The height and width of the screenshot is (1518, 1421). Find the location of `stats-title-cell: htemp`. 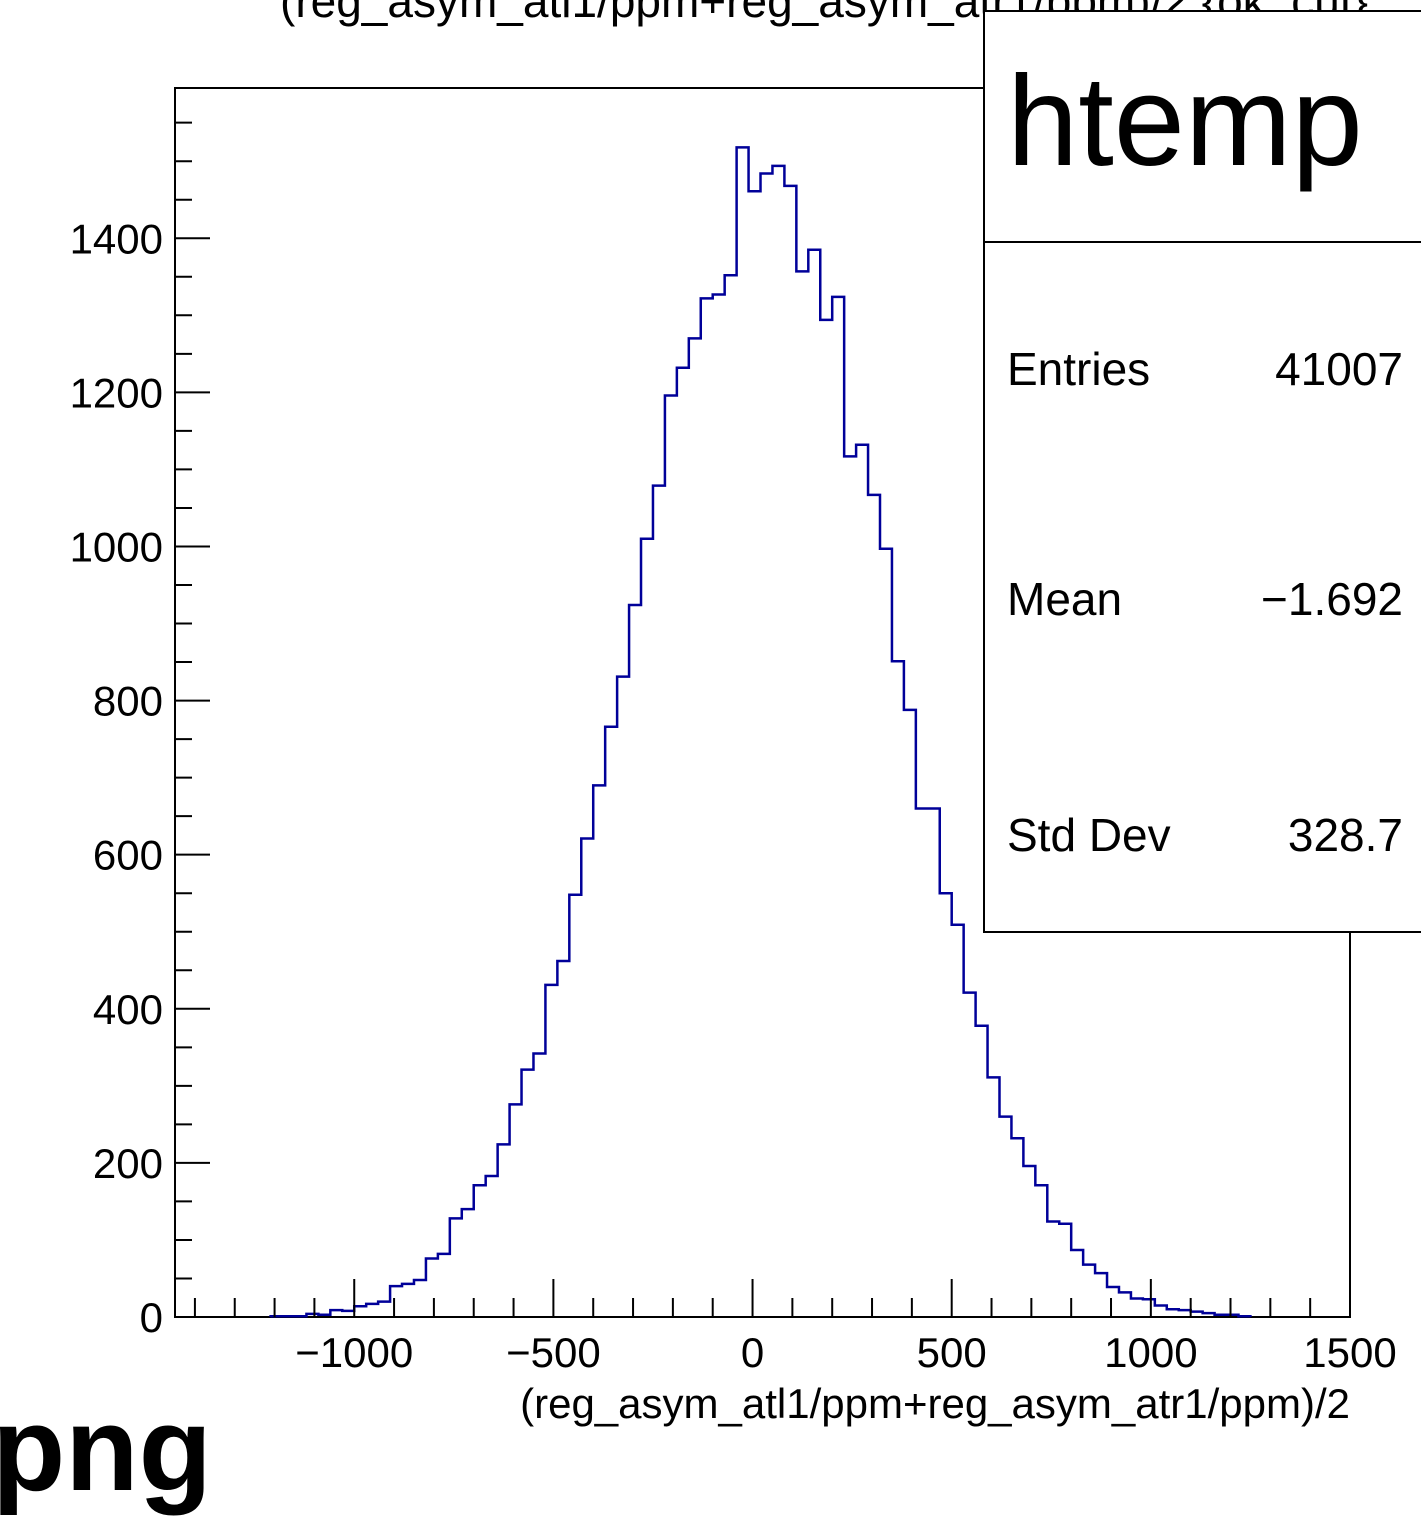

stats-title-cell: htemp is located at coordinates (1203, 127).